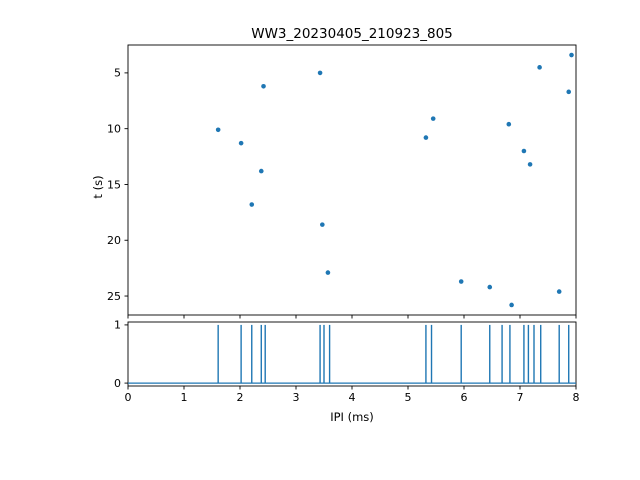 The height and width of the screenshot is (480, 640). I want to click on x-axis-label: IPI (ms), so click(352, 417).